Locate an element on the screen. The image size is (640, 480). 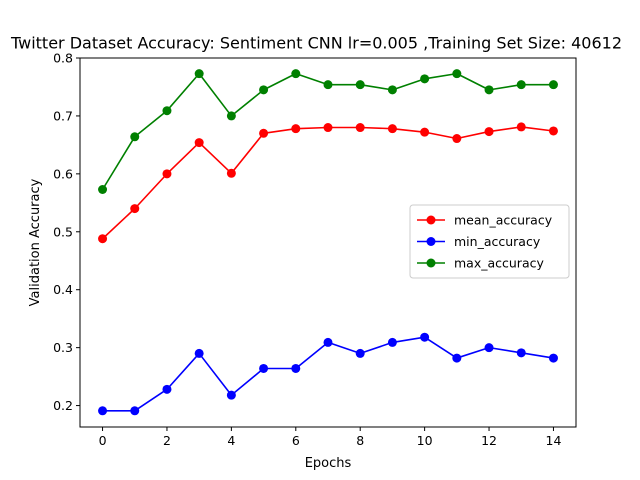
x-tick-label: 14 is located at coordinates (554, 440).